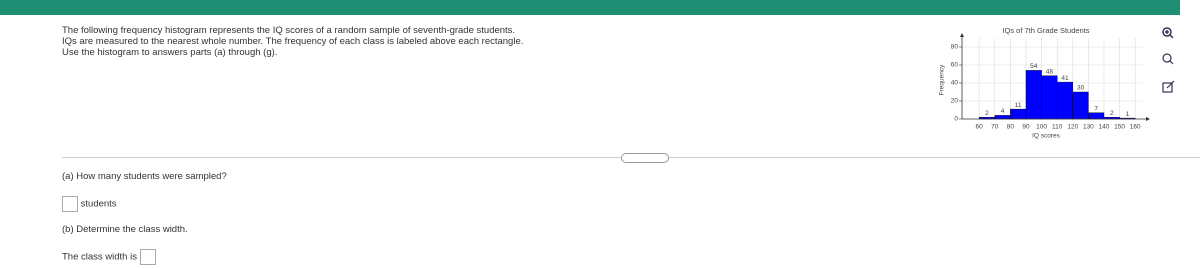 This screenshot has height=269, width=1200. I want to click on data-label: 48, so click(1050, 72).